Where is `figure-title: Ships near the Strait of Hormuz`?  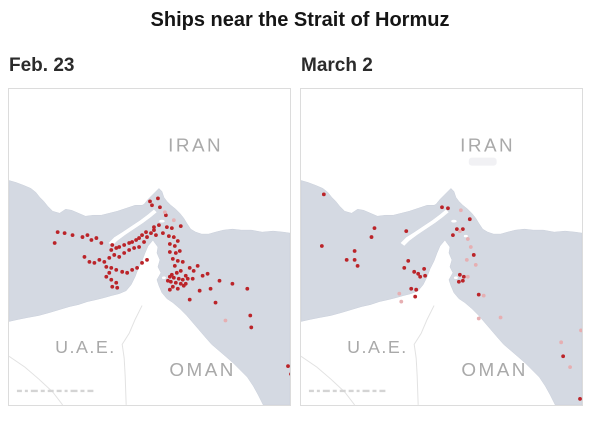
figure-title: Ships near the Strait of Hormuz is located at coordinates (300, 20).